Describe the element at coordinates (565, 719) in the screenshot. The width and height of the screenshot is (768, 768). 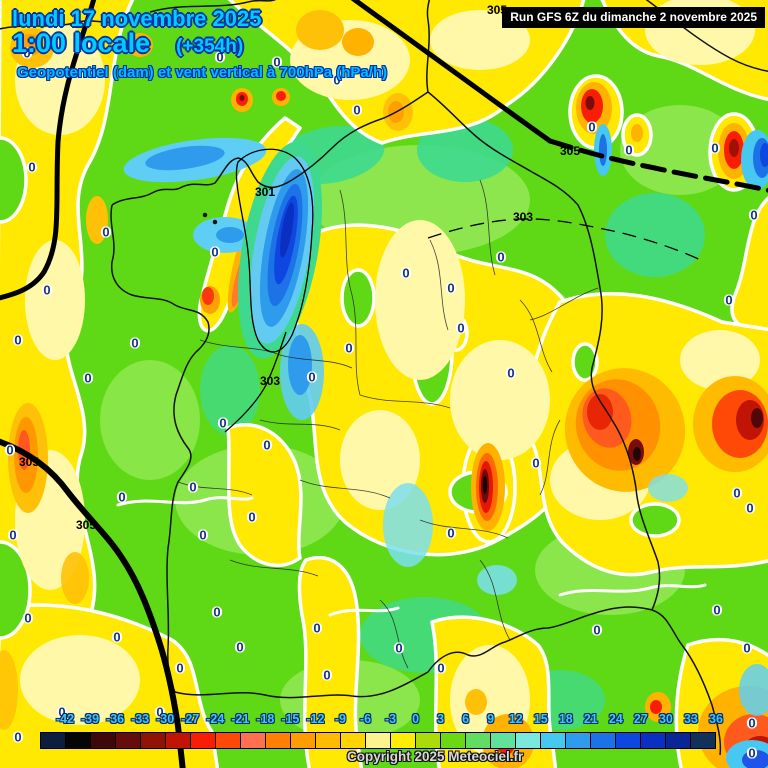
I see `colorbar-scale-value: 18` at that location.